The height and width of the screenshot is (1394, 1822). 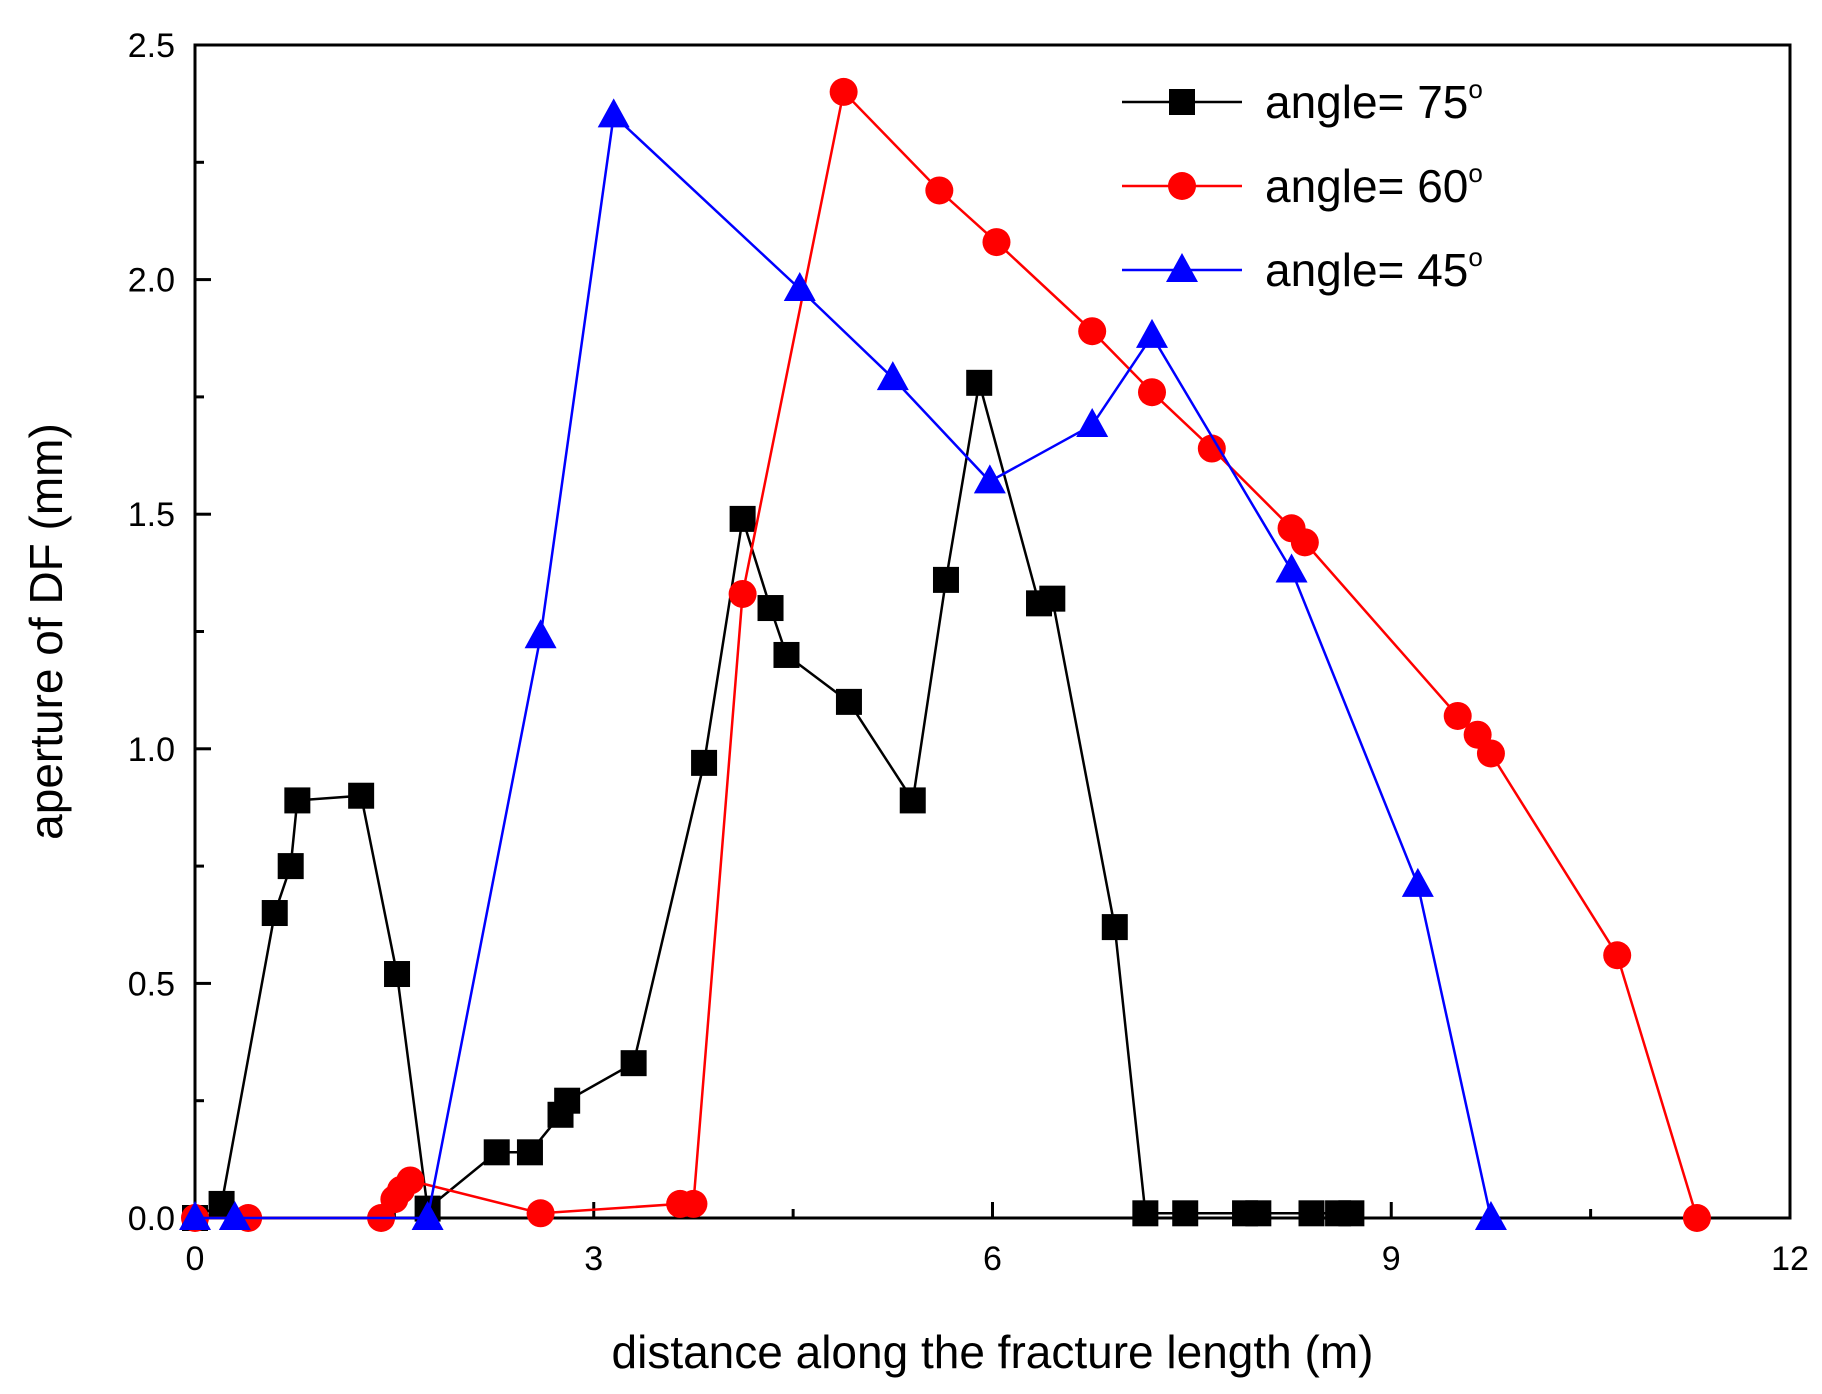 What do you see at coordinates (169, 632) in the screenshot?
I see `y-axis: 0.0 0.5 1.0 1.5 2.0 2.5` at bounding box center [169, 632].